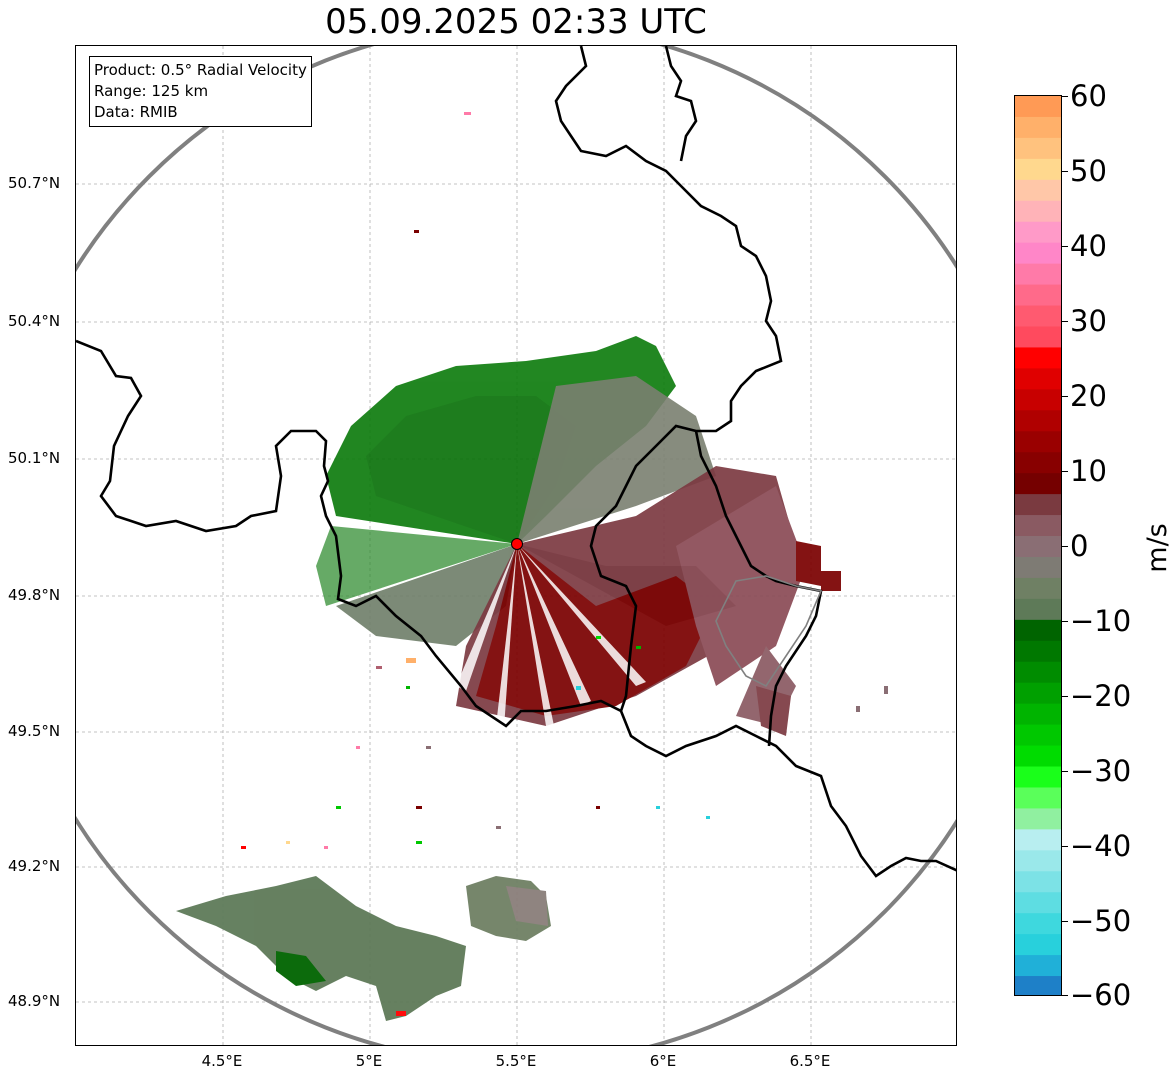  What do you see at coordinates (1088, 321) in the screenshot?
I see `colorbar-tick: 30` at bounding box center [1088, 321].